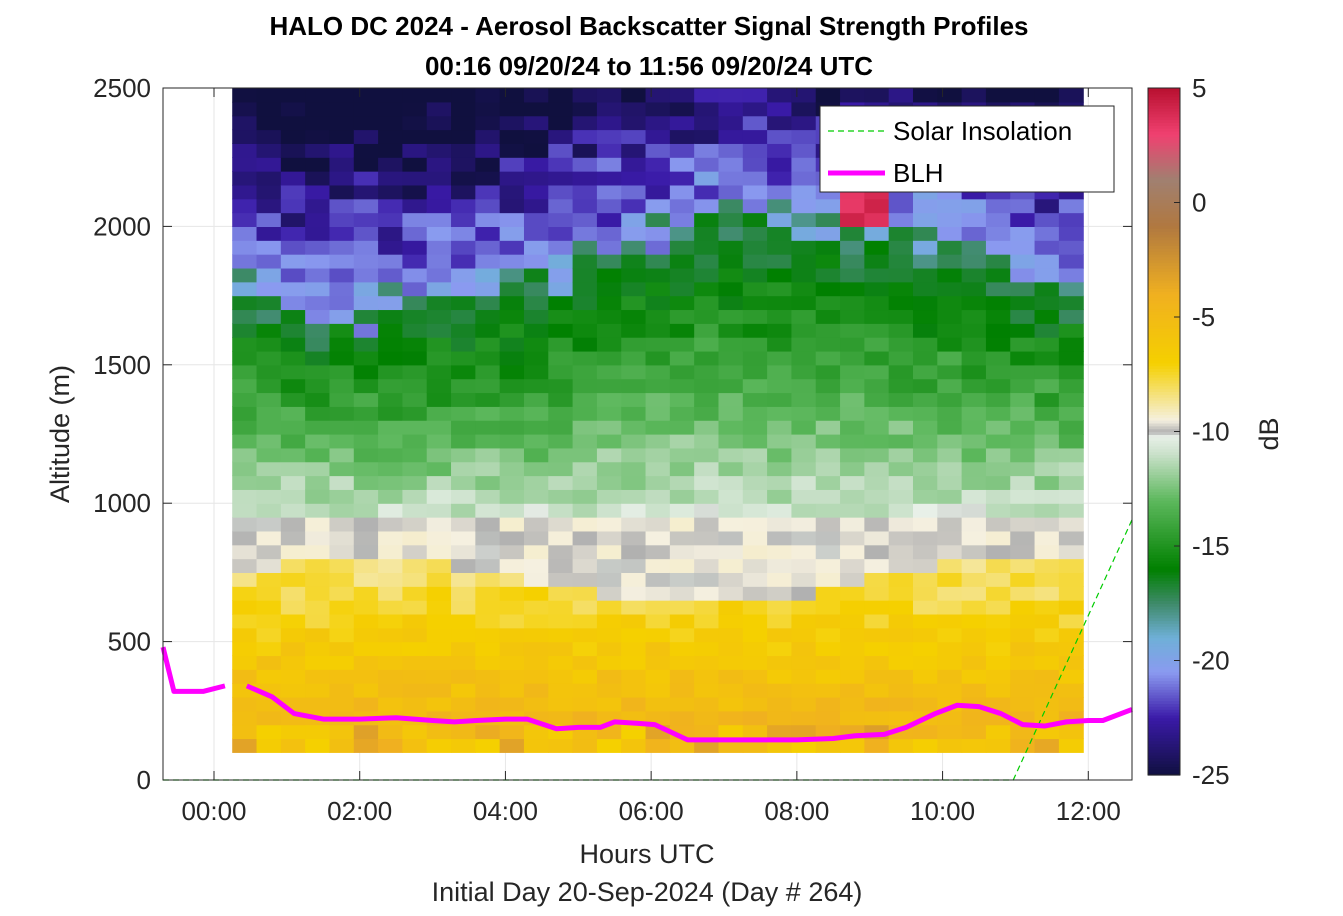 The image size is (1343, 916). Describe the element at coordinates (796, 811) in the screenshot. I see `x-tick-label: 08:00` at that location.